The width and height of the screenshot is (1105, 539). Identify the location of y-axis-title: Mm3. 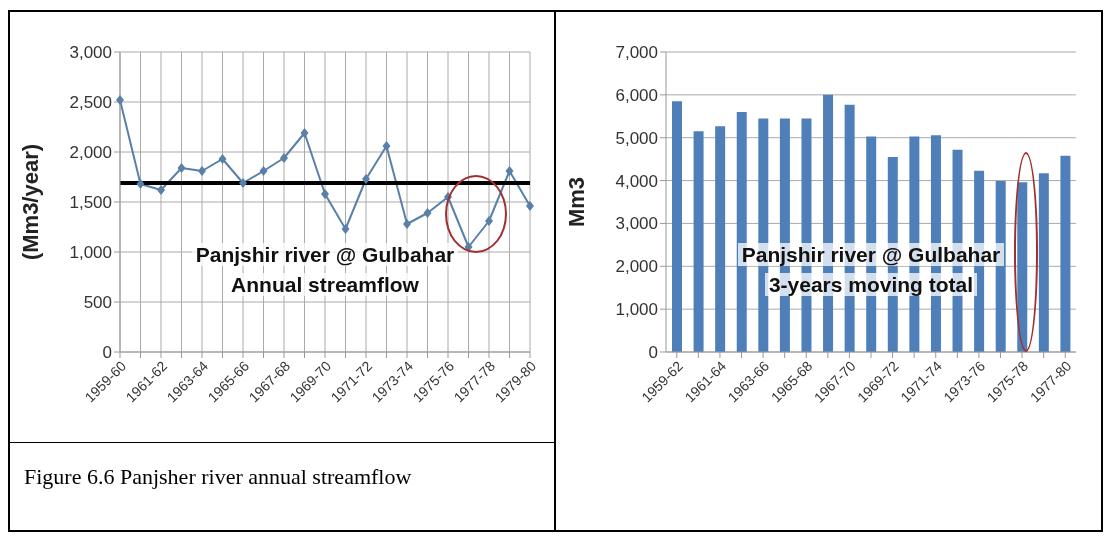
(576, 202).